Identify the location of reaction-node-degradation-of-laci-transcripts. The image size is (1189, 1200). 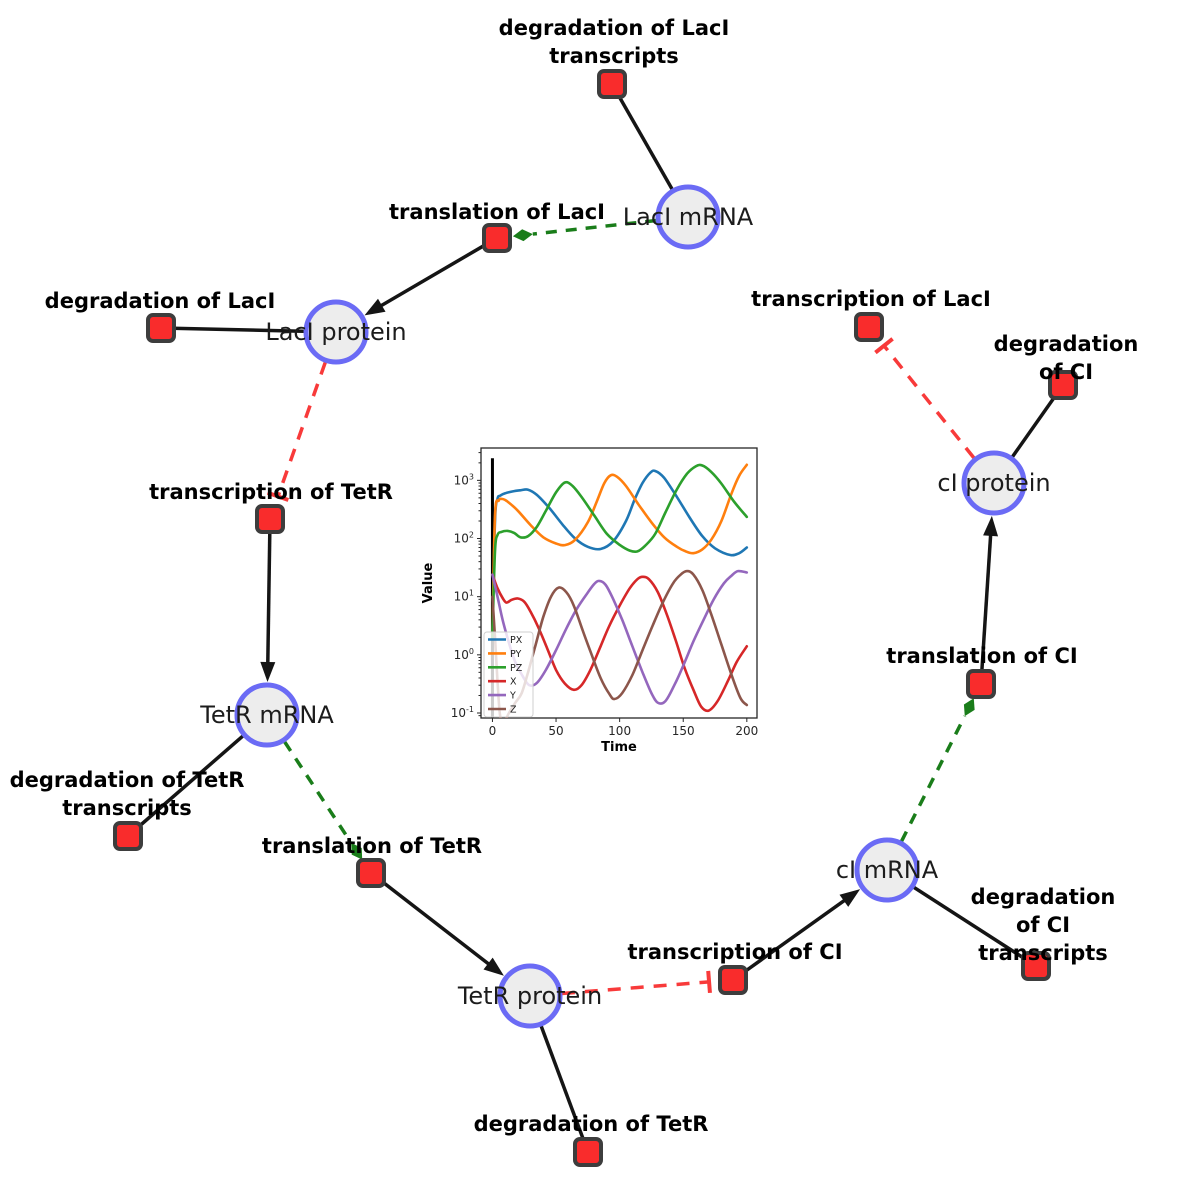
(612, 84).